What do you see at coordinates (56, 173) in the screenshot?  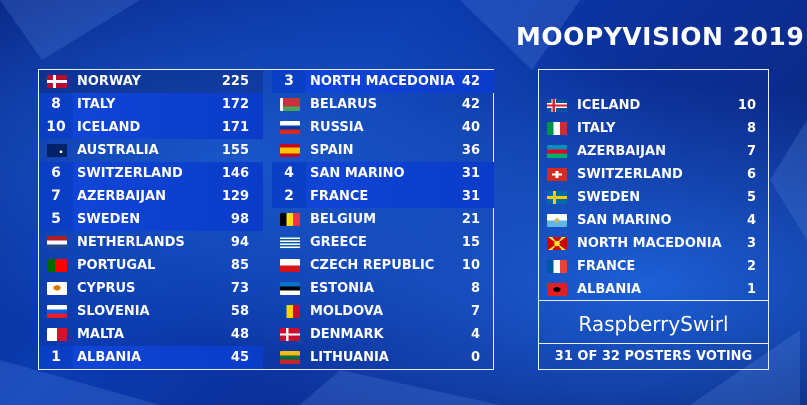 I see `points-received-number: 6` at bounding box center [56, 173].